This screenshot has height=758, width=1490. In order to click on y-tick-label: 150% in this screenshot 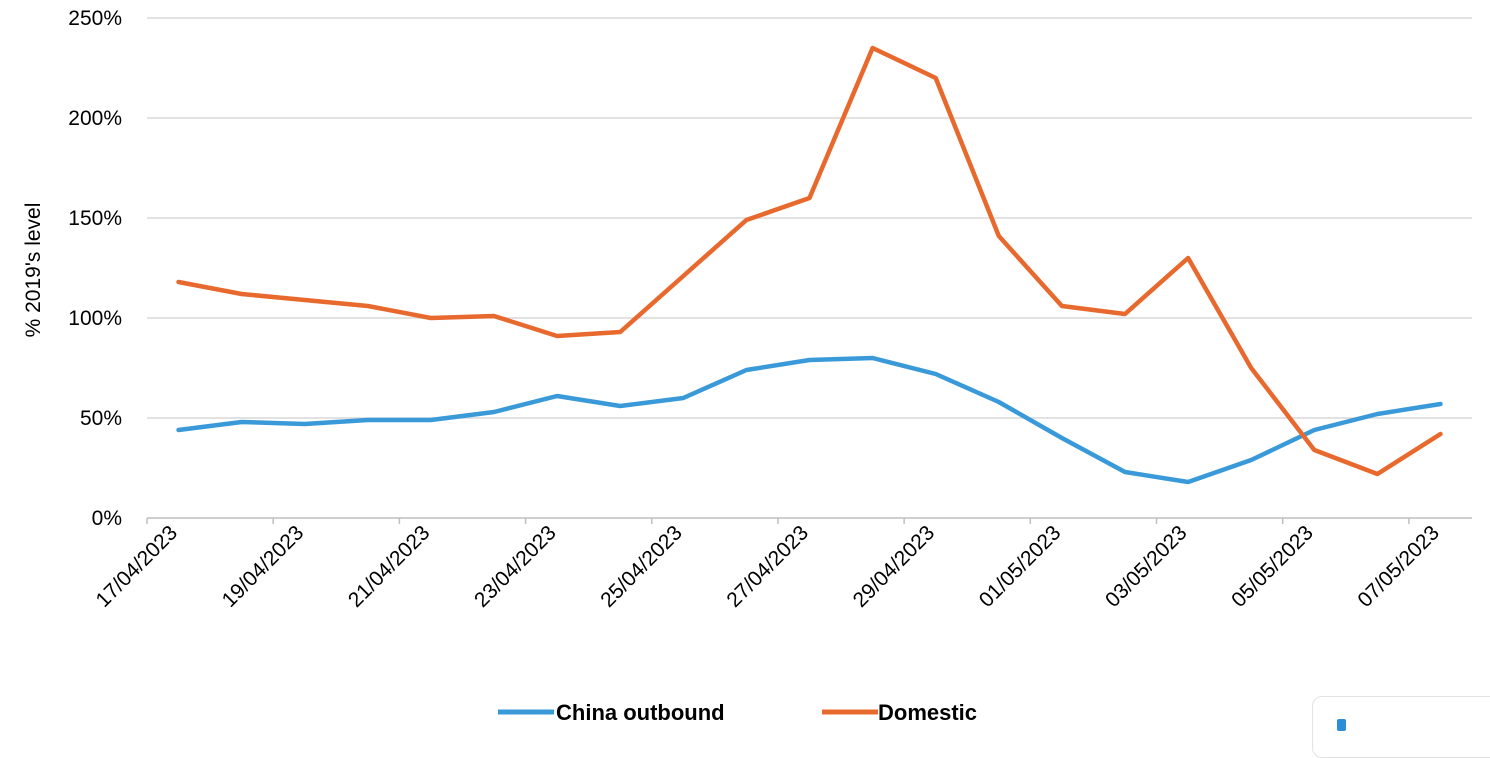, I will do `click(95, 218)`.